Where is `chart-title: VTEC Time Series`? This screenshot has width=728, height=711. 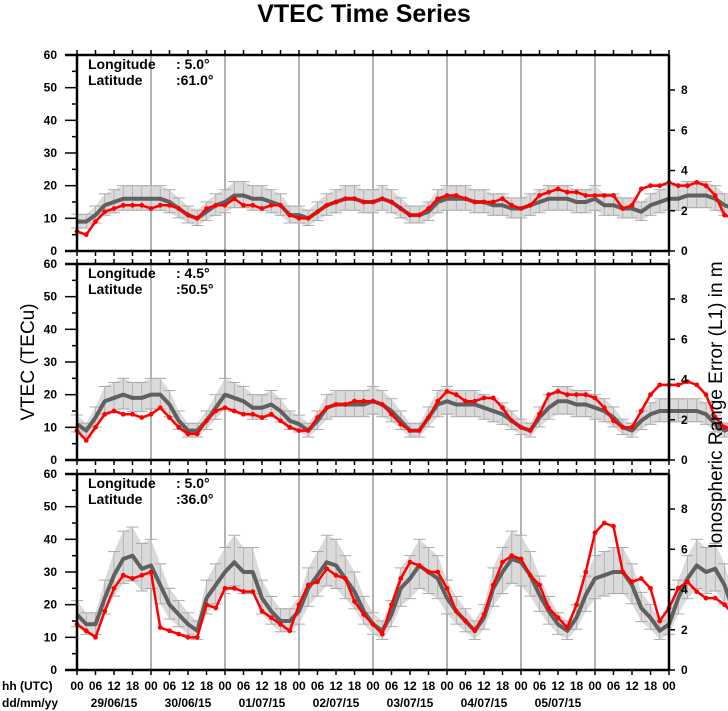 chart-title: VTEC Time Series is located at coordinates (364, 14).